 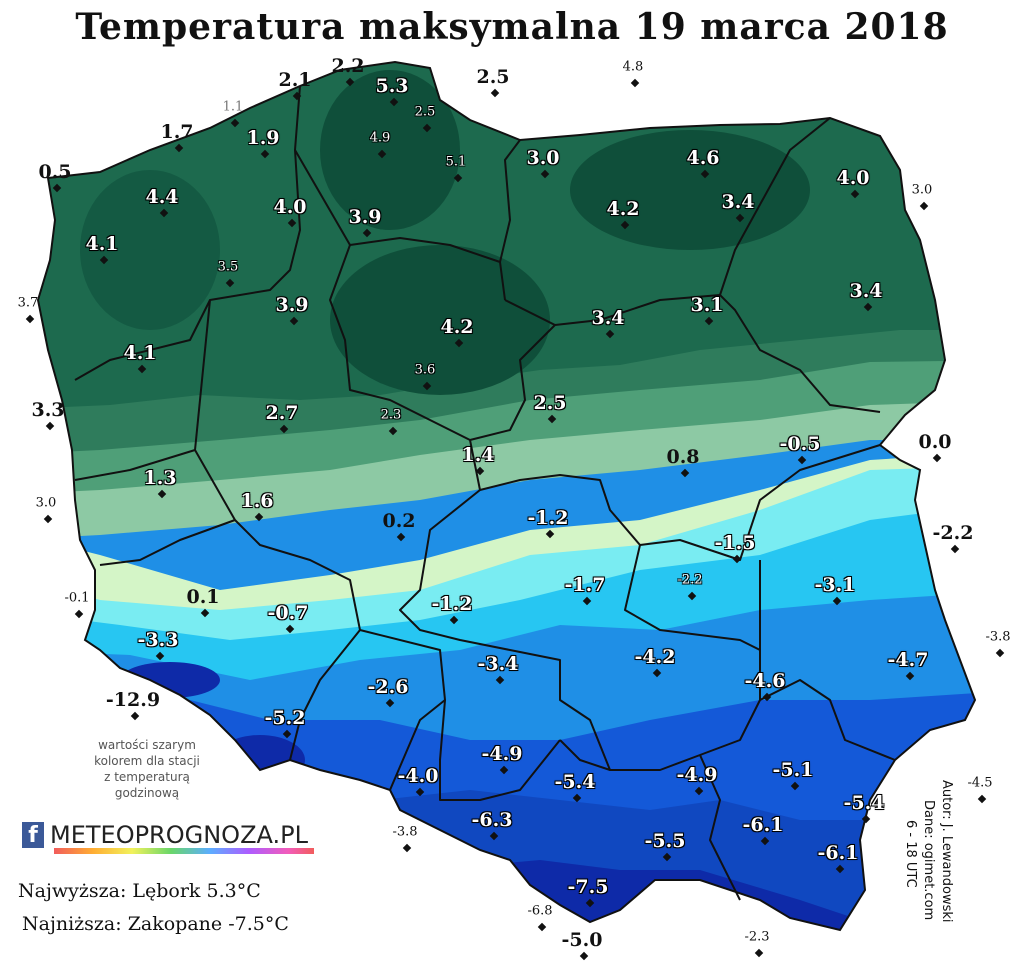 What do you see at coordinates (203, 597) in the screenshot?
I see `station-temp-label: 0.1` at bounding box center [203, 597].